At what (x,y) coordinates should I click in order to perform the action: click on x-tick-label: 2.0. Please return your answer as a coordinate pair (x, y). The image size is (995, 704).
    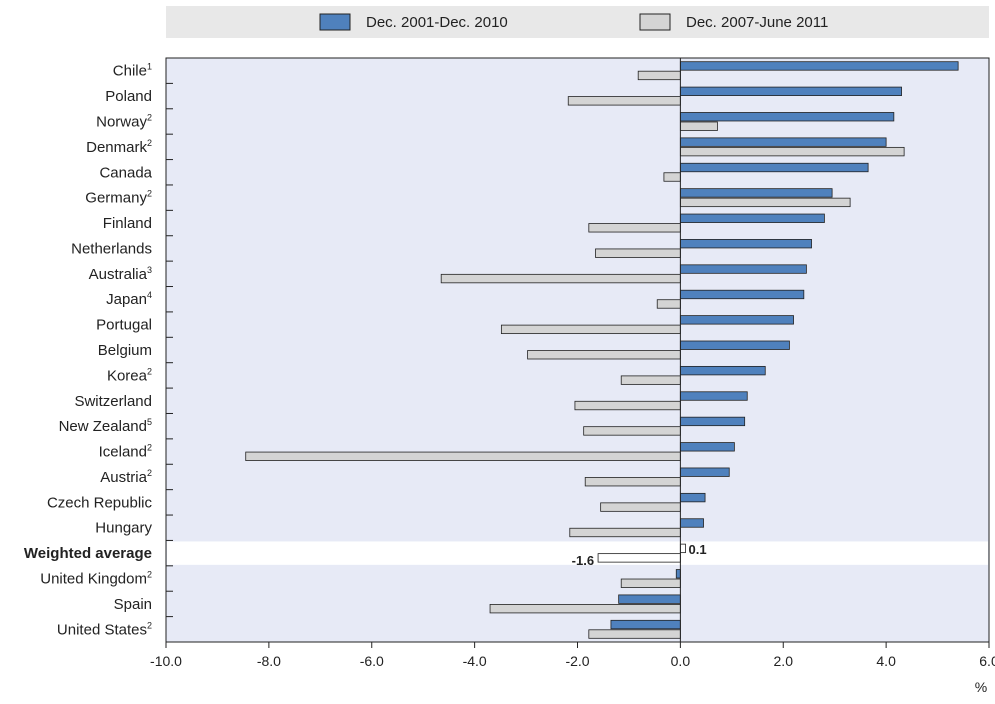
    Looking at the image, I should click on (784, 661).